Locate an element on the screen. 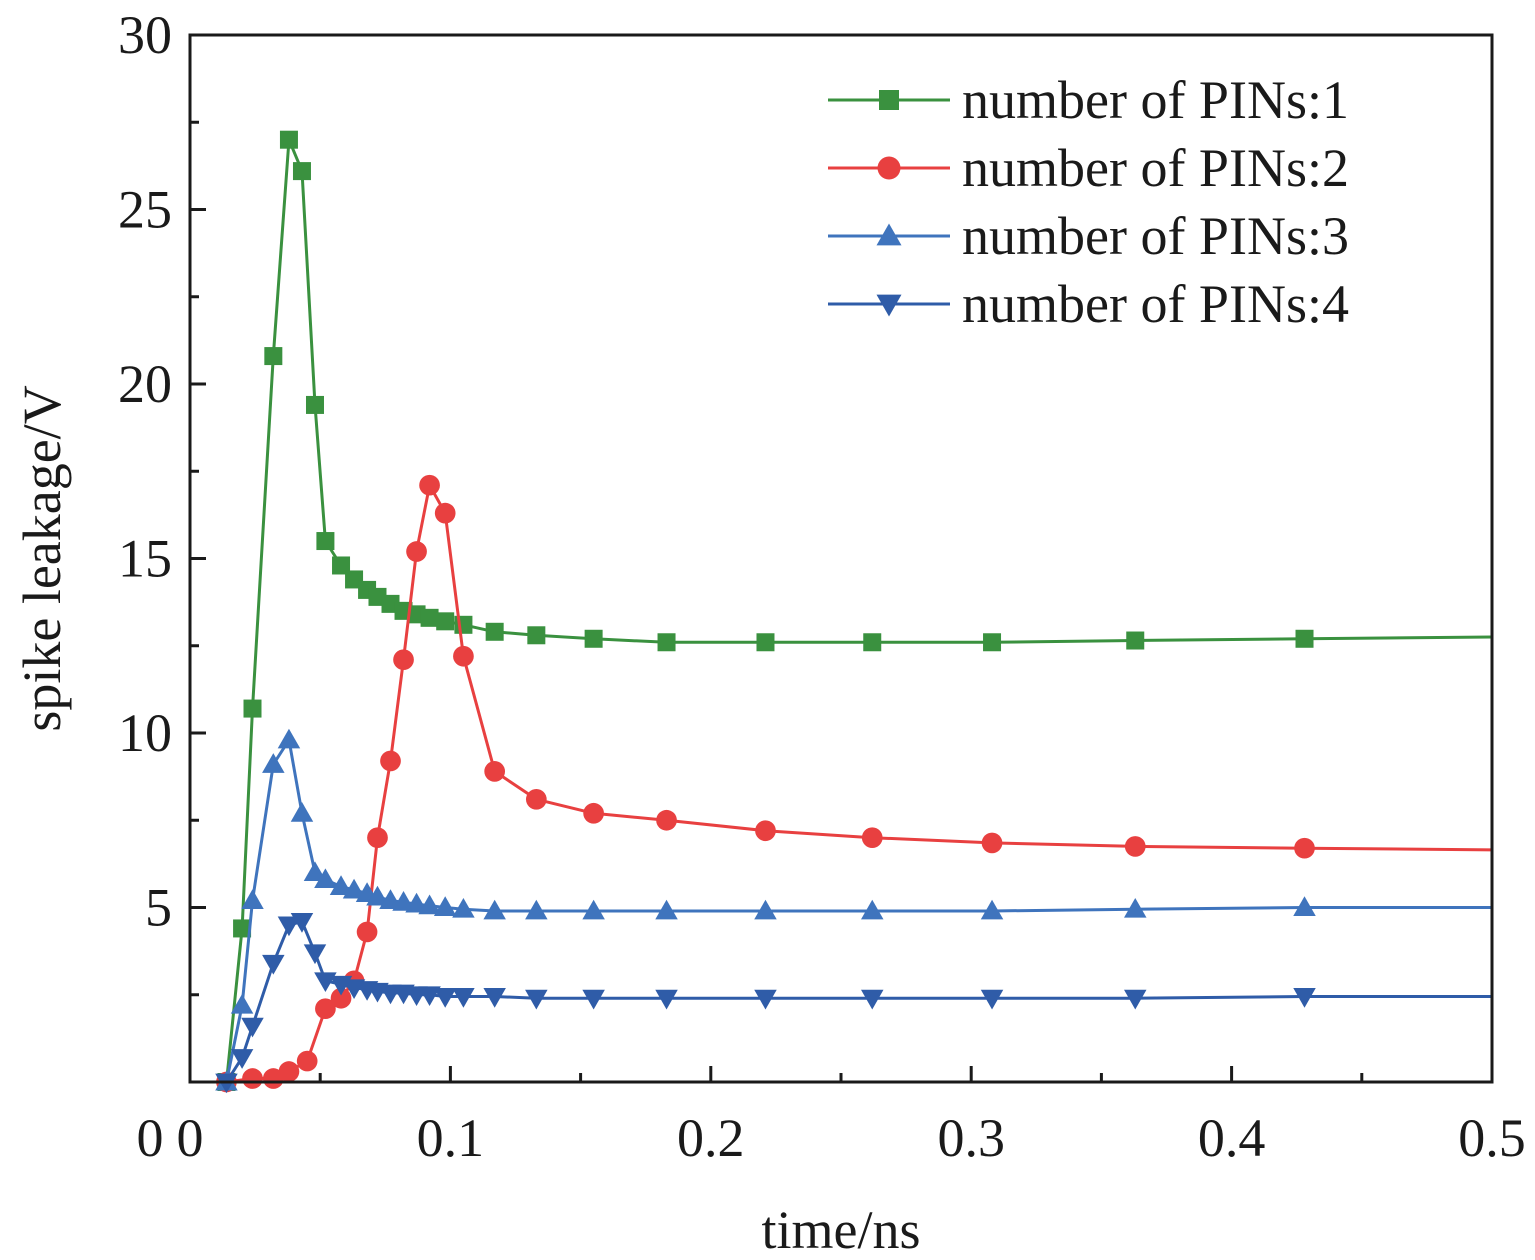 The image size is (1535, 1260). y-tick-label: 20 is located at coordinates (145, 384).